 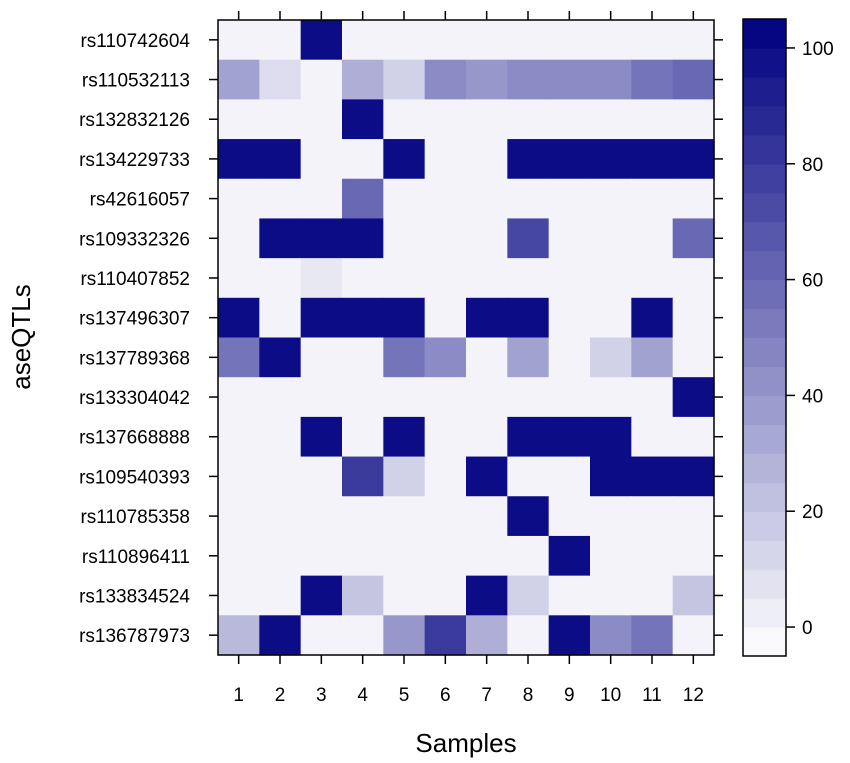 I want to click on x-tick-label: 1, so click(x=238, y=695).